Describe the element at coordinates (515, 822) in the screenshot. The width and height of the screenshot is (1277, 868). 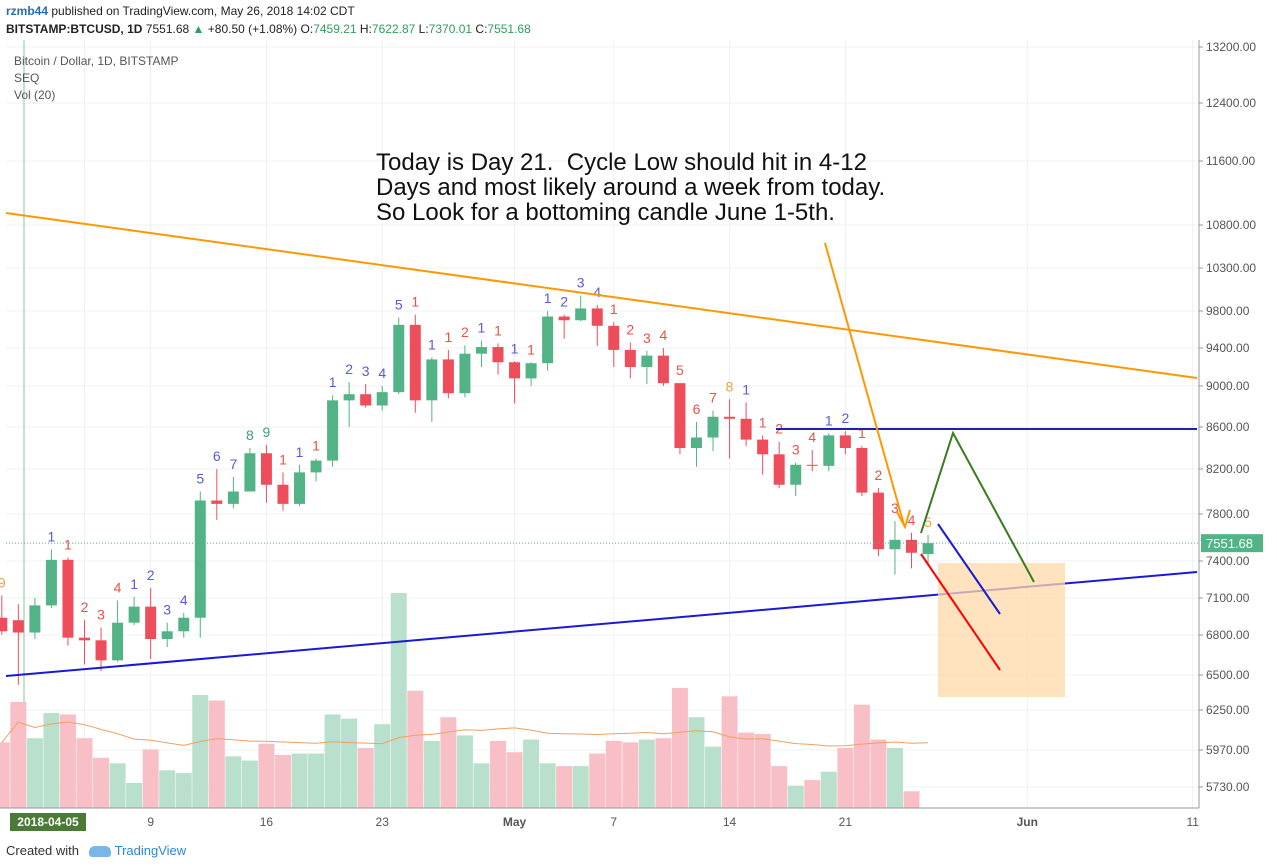
I see `time-axis-label: May` at that location.